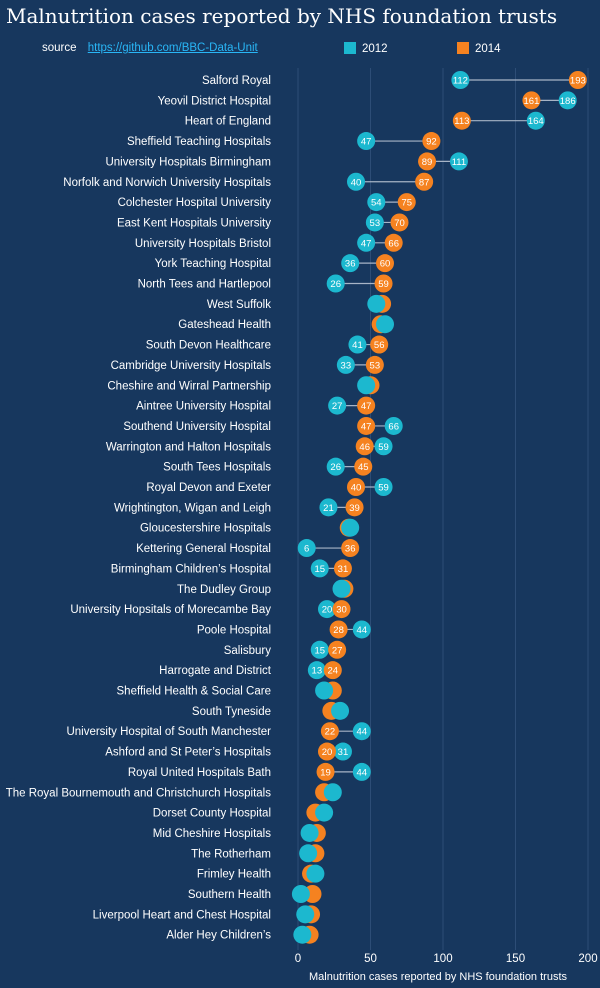  Describe the element at coordinates (479, 48) in the screenshot. I see `legend-item-2014: 2014` at that location.